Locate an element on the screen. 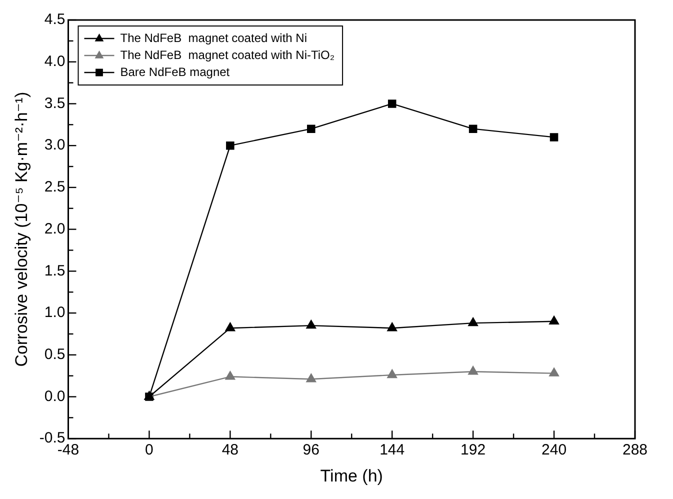 The image size is (673, 499). x-tick-label: 288 is located at coordinates (635, 450).